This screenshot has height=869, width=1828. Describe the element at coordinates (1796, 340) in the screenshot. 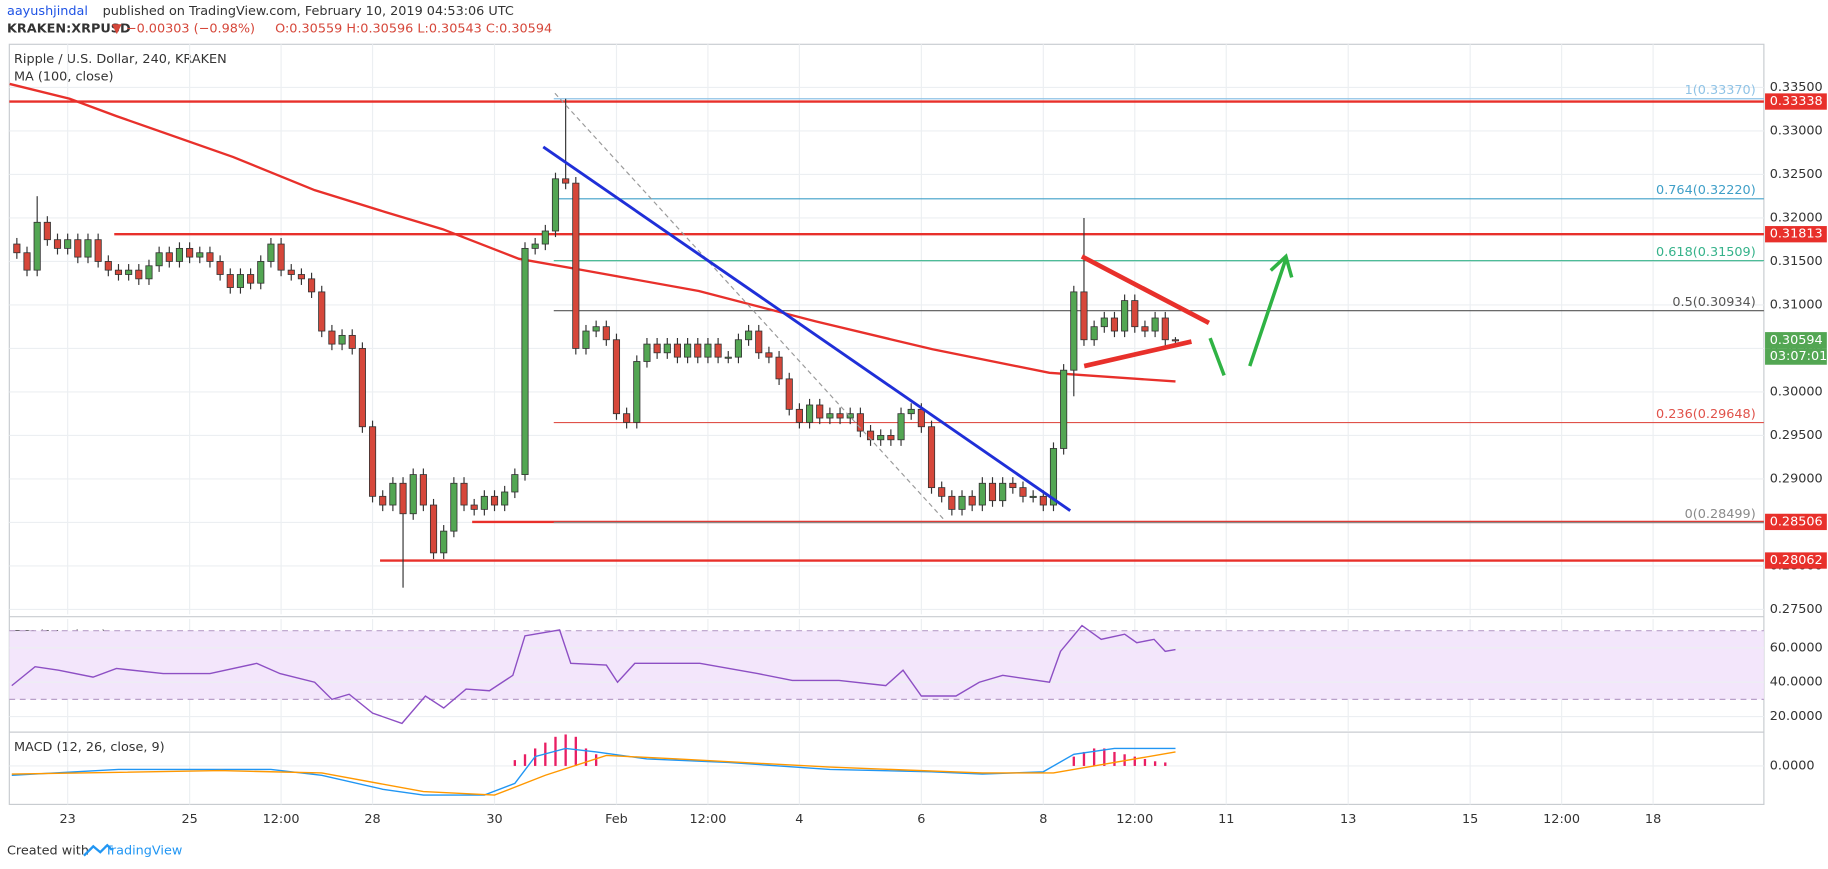

I see `price-tag-label: 0.30594` at that location.